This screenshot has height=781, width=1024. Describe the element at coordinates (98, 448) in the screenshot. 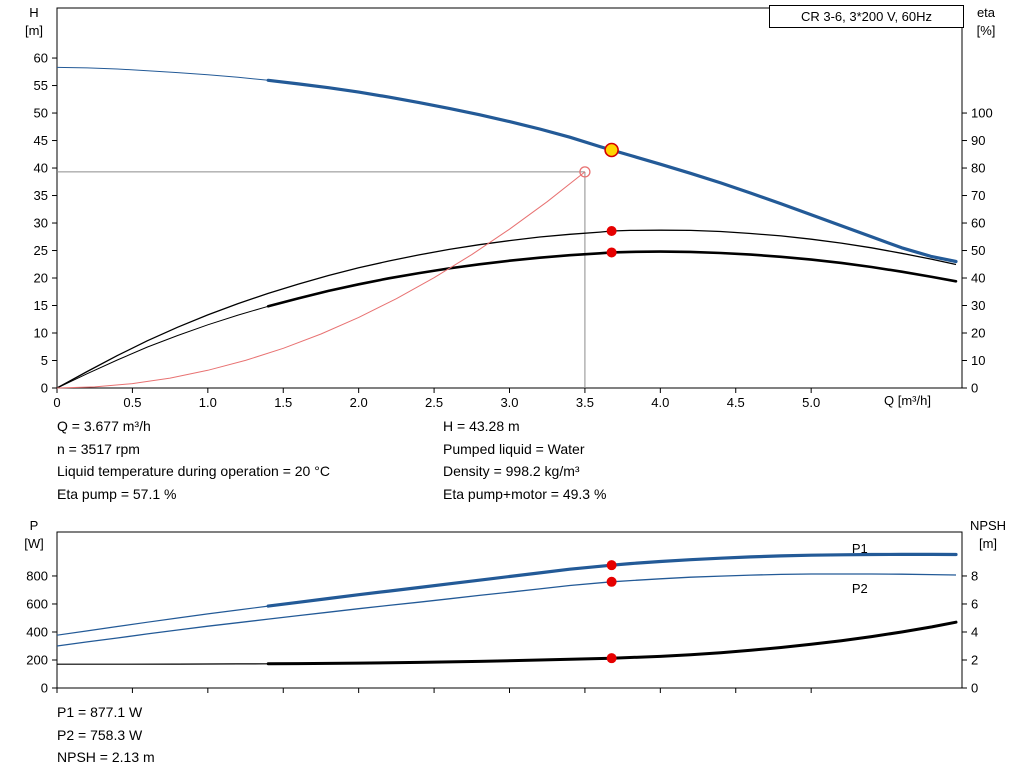

I see `info-speed: n = 3517 rpm` at that location.